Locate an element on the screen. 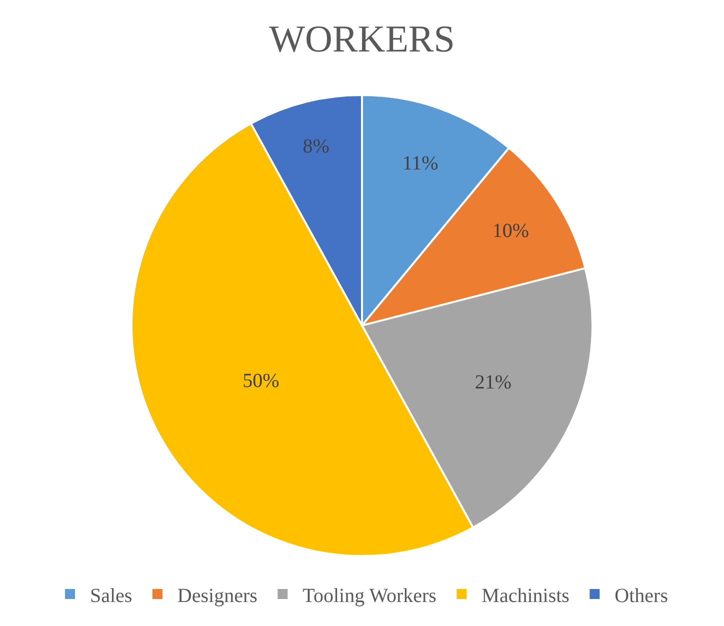 The width and height of the screenshot is (724, 626). data-label: 11% is located at coordinates (420, 163).